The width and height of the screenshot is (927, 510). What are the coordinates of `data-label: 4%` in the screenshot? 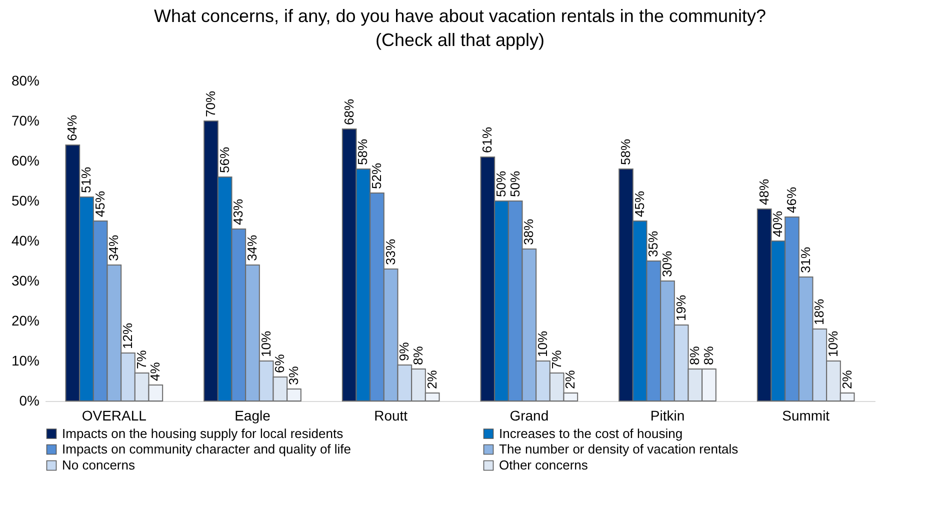 It's located at (155, 371).